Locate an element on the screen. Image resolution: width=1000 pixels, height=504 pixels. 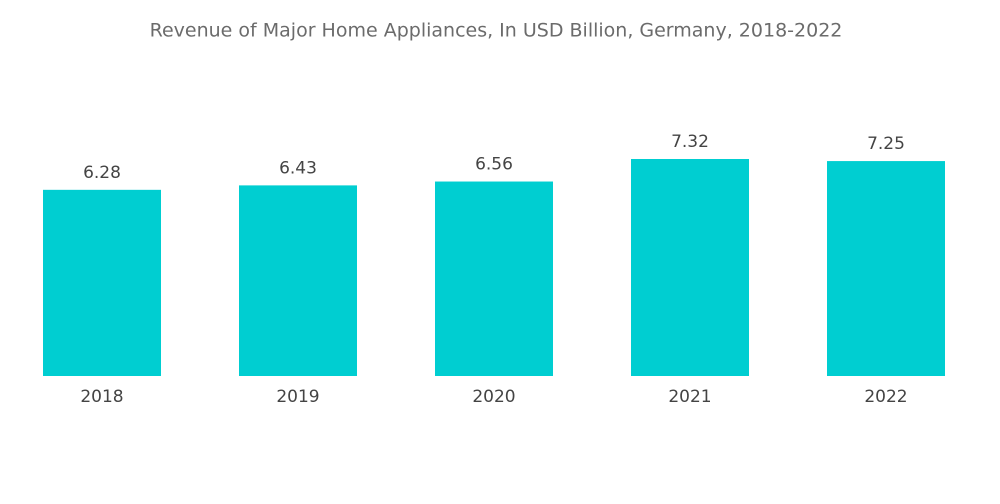
x-tick-label: 2018 is located at coordinates (101, 397).